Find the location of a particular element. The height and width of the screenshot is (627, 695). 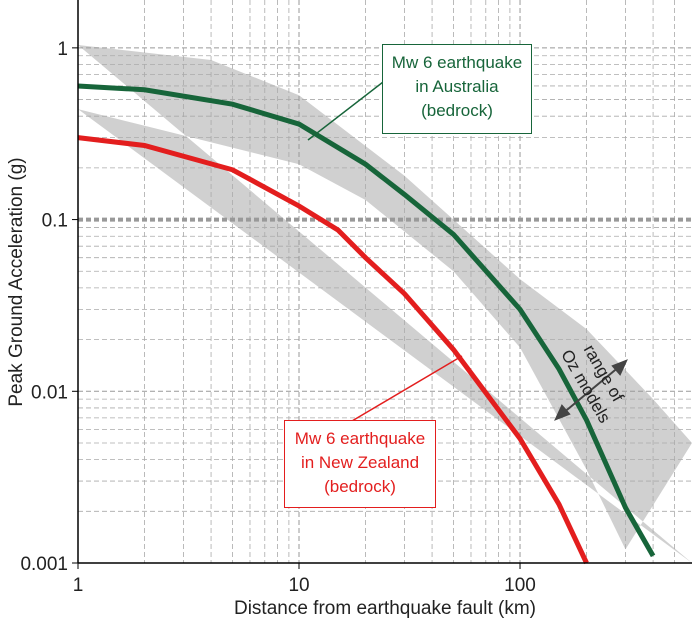

x-tick-label: 10 is located at coordinates (298, 585).